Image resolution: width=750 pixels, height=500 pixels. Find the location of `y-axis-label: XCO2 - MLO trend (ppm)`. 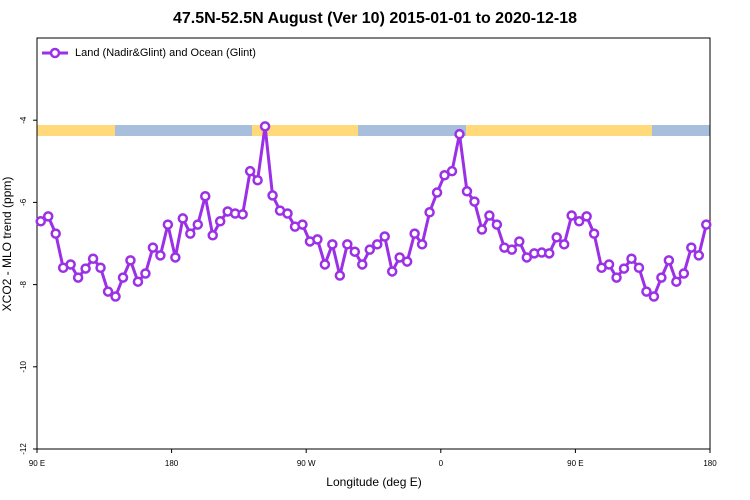

y-axis-label: XCO2 - MLO trend (ppm) is located at coordinates (7, 244).